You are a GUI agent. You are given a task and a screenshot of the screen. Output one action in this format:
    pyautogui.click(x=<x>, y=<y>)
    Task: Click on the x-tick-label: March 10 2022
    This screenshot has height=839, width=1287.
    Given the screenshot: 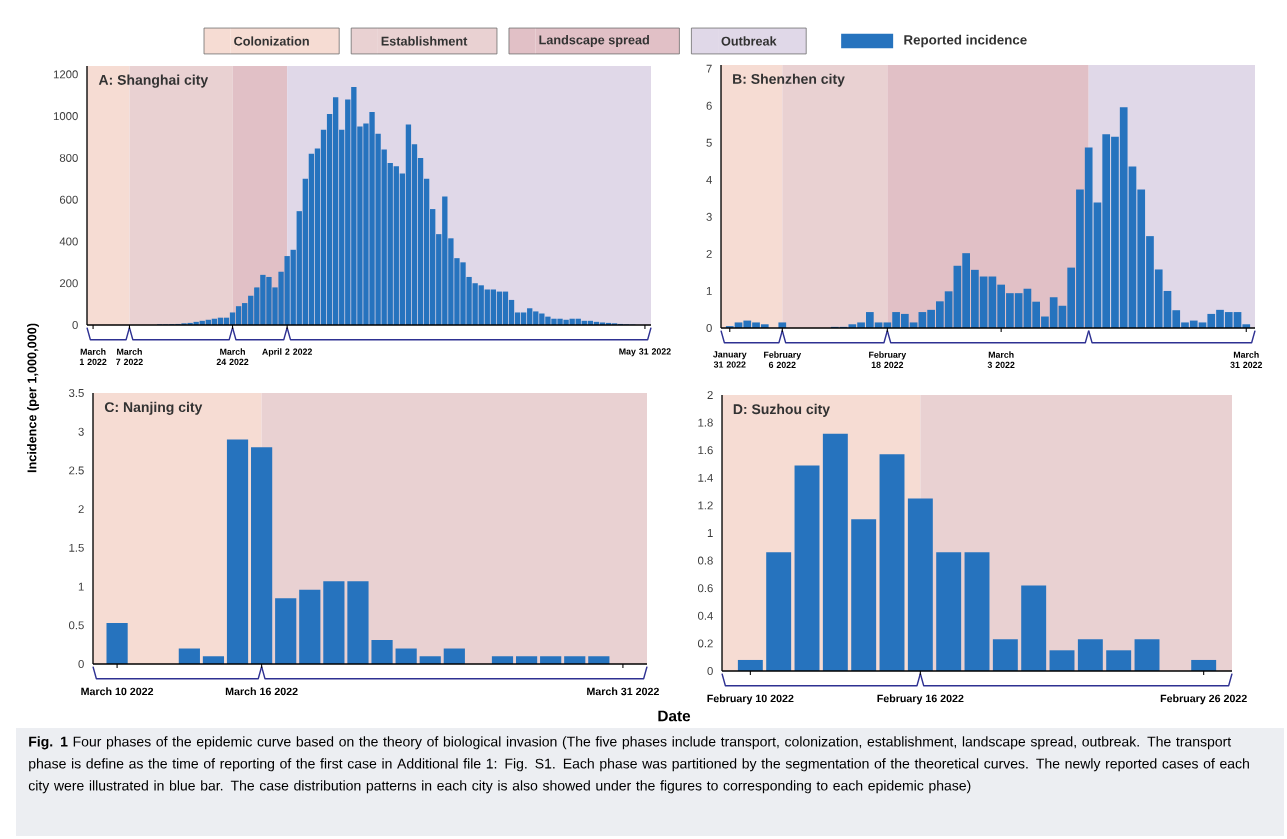 What is the action you would take?
    pyautogui.click(x=117, y=691)
    